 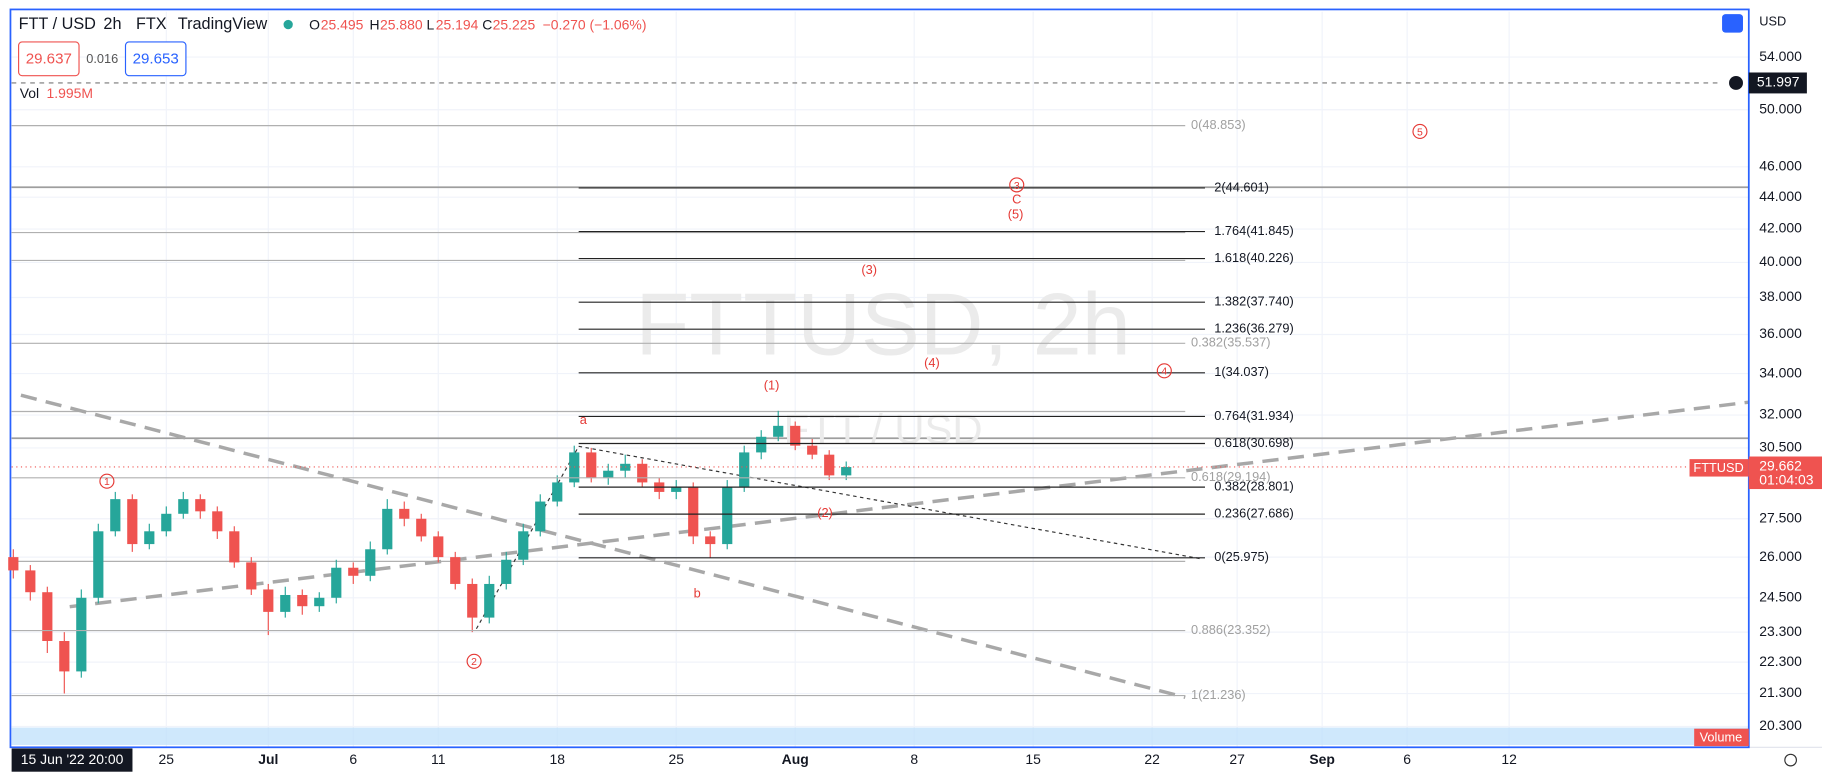 I want to click on y-tick-label: 54.000, so click(x=1780, y=56).